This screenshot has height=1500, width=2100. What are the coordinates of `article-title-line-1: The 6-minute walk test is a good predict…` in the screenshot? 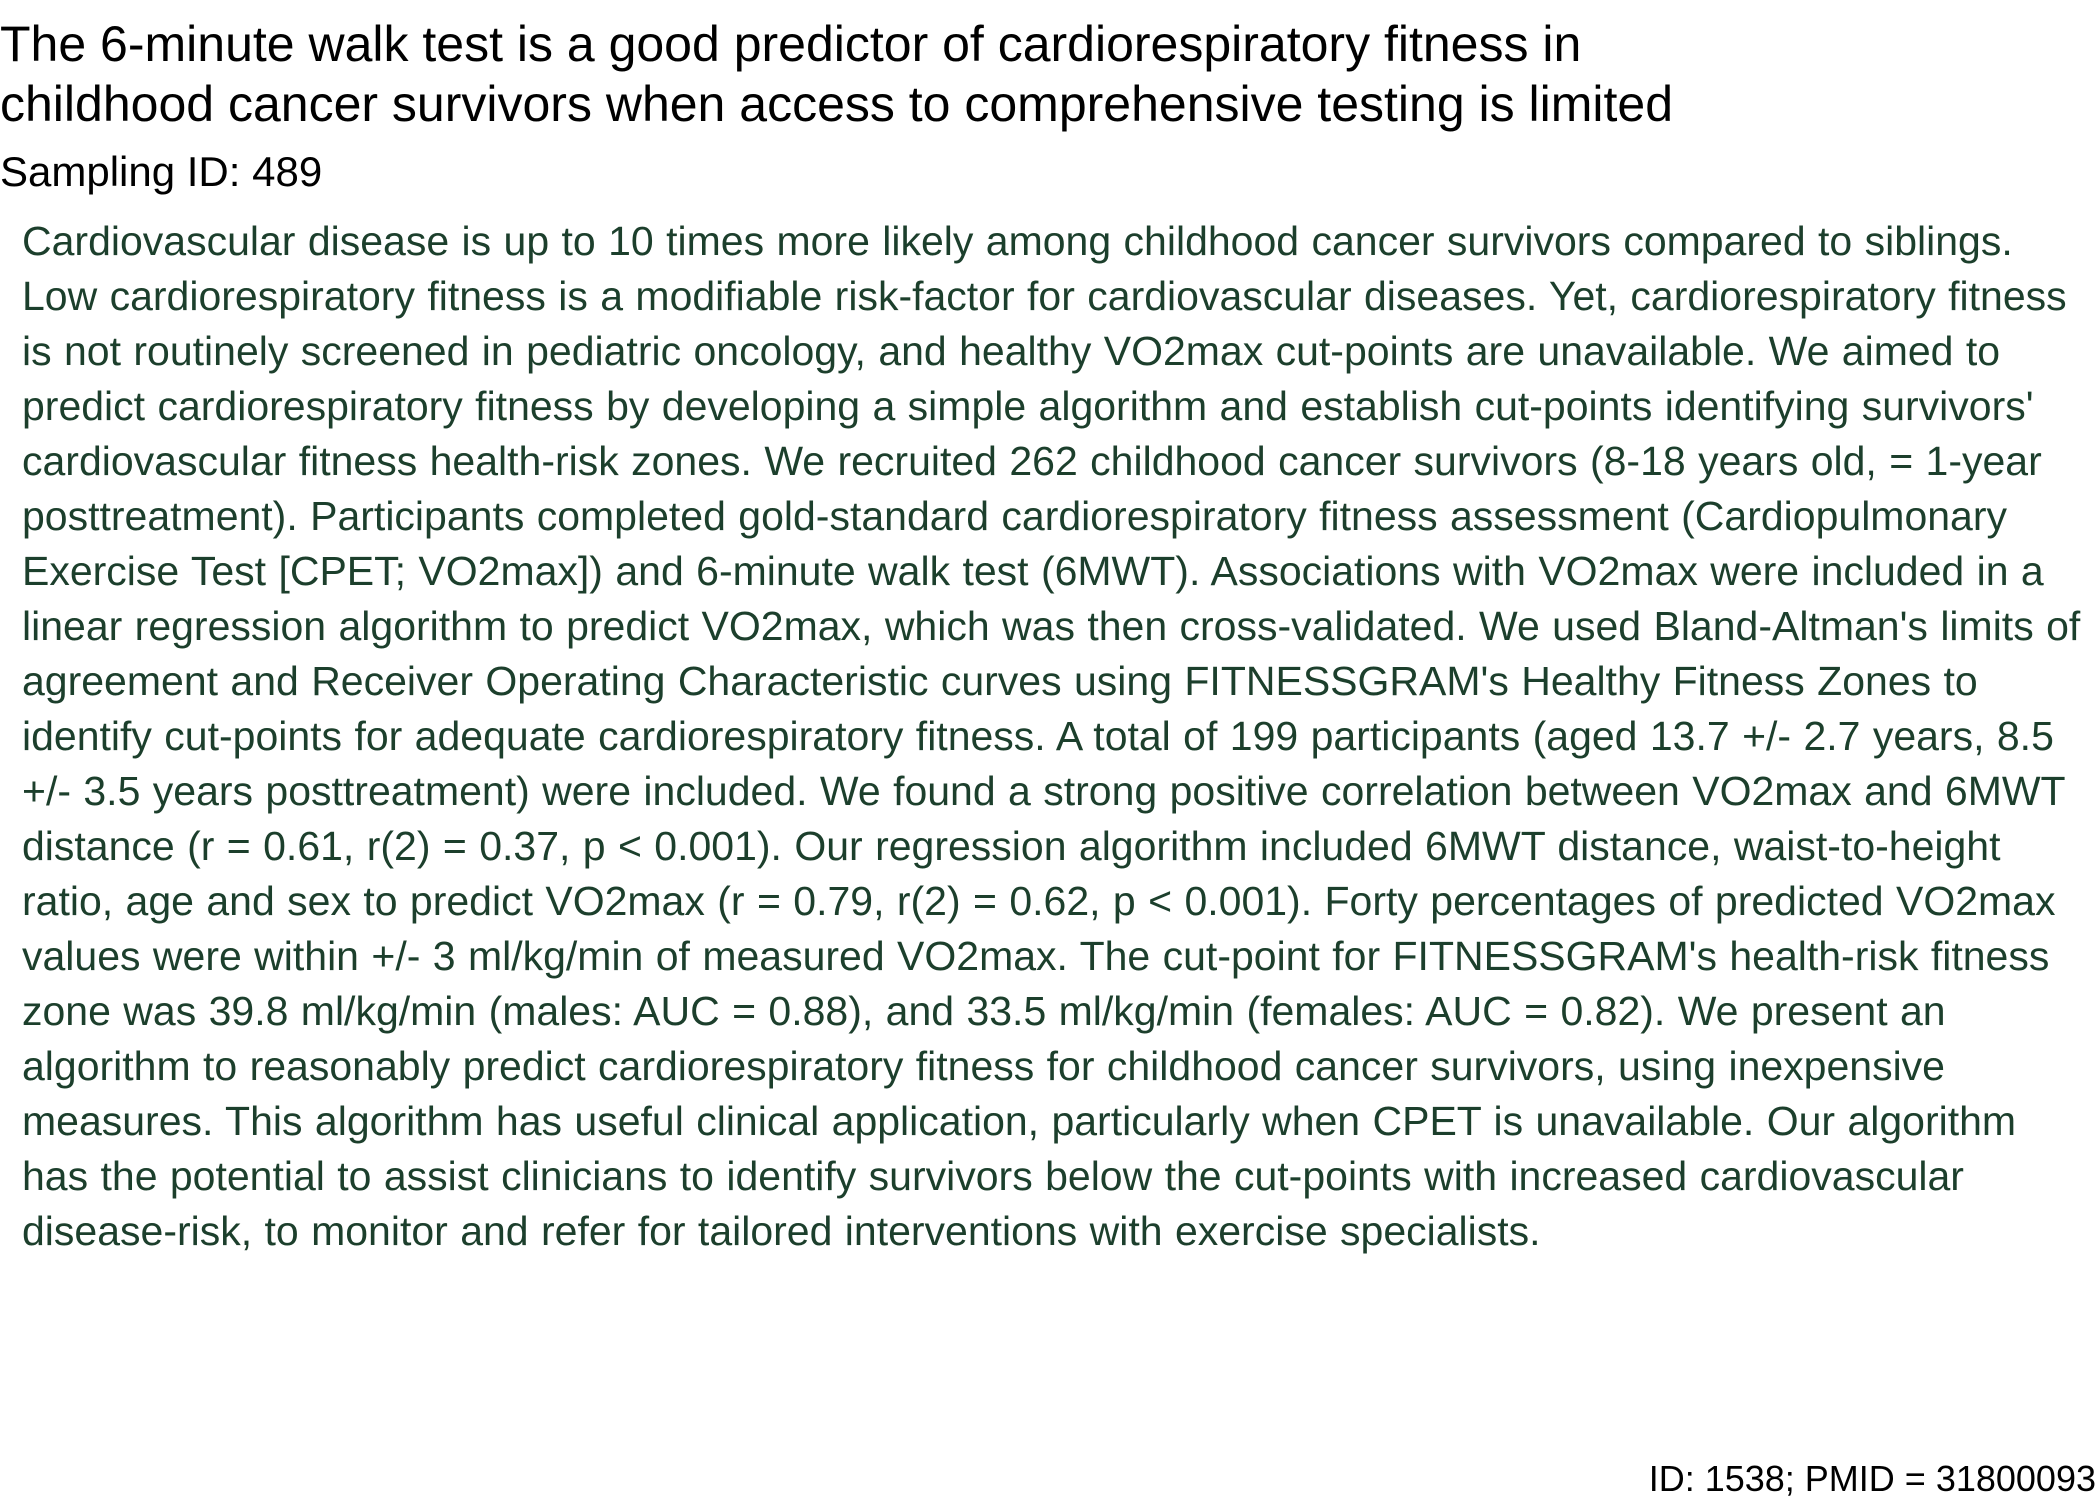 It's located at (791, 44).